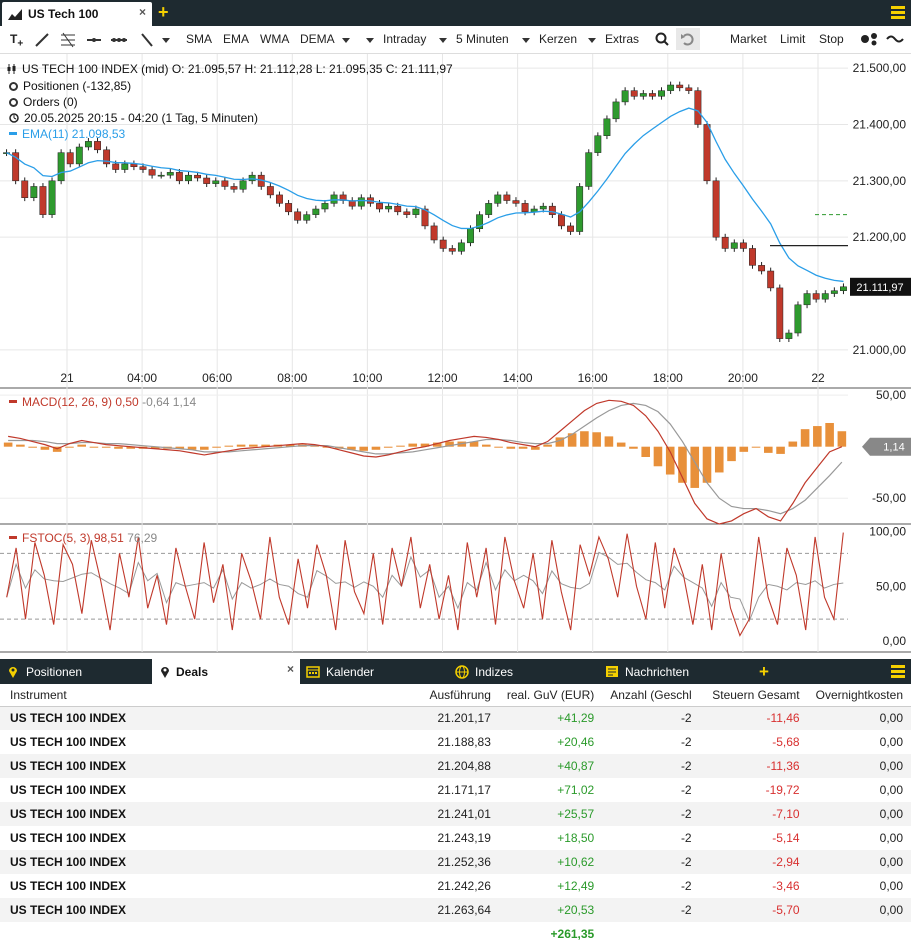 The height and width of the screenshot is (946, 911). What do you see at coordinates (67, 134) in the screenshot?
I see `ema-legend: EMA(11) 21.098,53` at bounding box center [67, 134].